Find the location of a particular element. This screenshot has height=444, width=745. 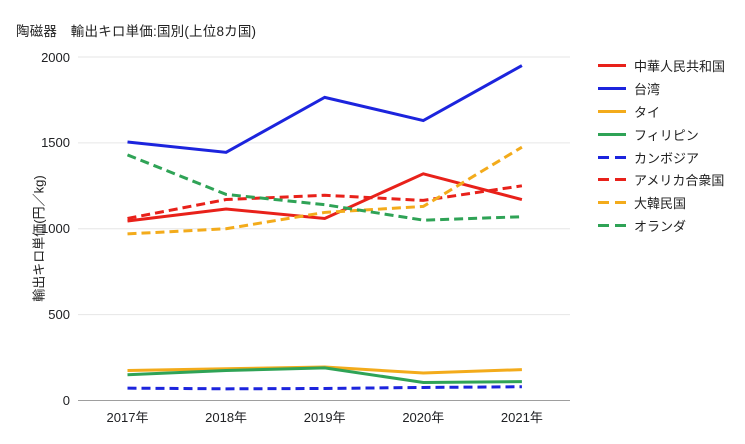

x-tick-label: 2018年 is located at coordinates (226, 417).